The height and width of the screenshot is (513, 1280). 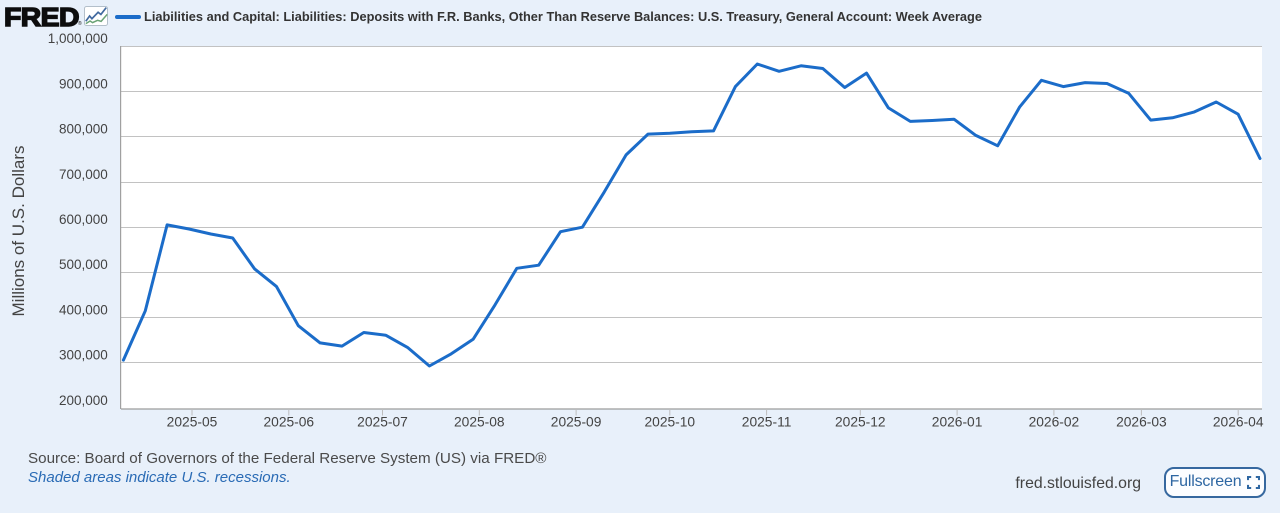 What do you see at coordinates (767, 421) in the screenshot?
I see `svg-text: 2025-11` at bounding box center [767, 421].